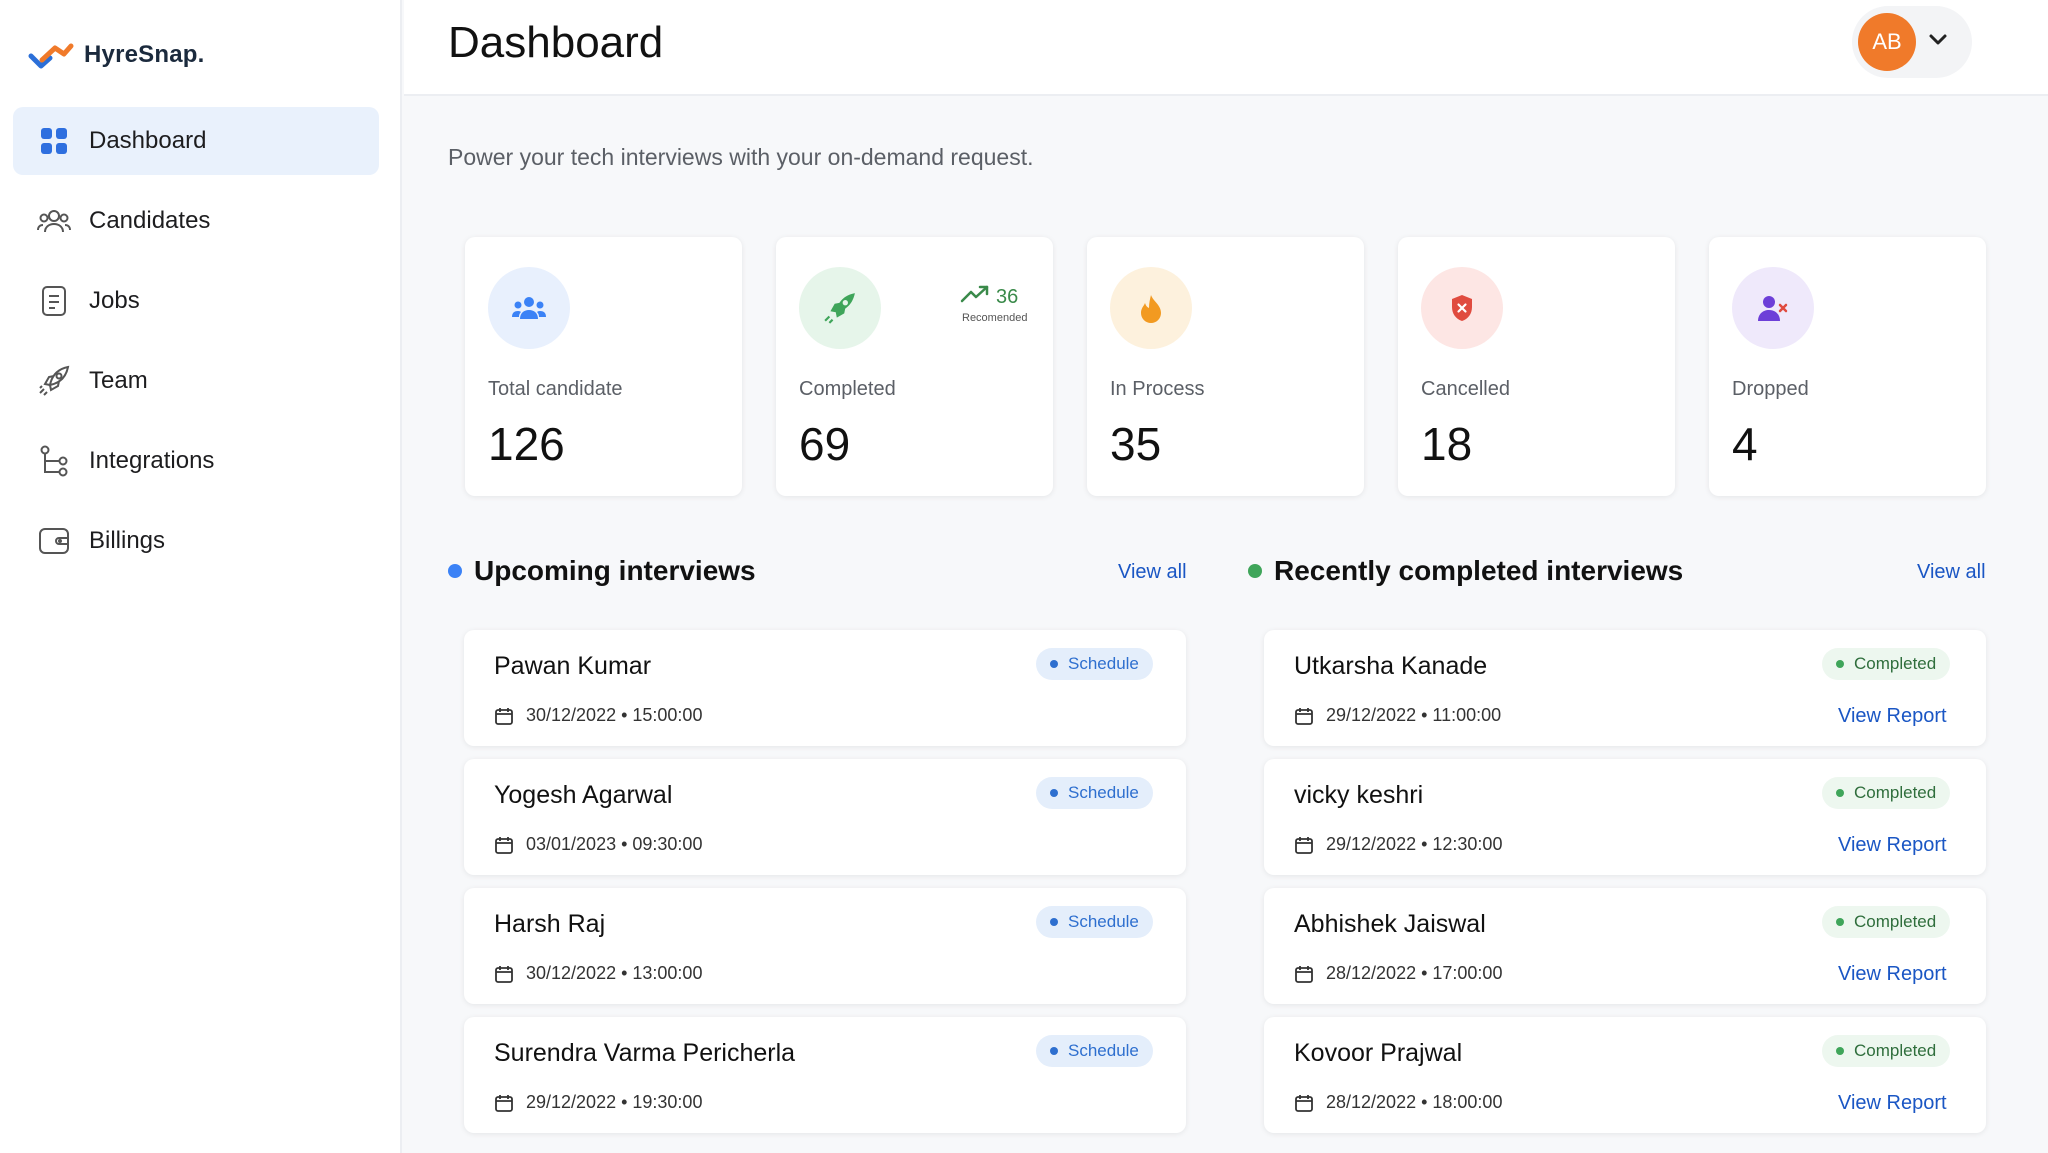 The image size is (2048, 1153). What do you see at coordinates (127, 540) in the screenshot?
I see `sidebar-item-label: Billings` at bounding box center [127, 540].